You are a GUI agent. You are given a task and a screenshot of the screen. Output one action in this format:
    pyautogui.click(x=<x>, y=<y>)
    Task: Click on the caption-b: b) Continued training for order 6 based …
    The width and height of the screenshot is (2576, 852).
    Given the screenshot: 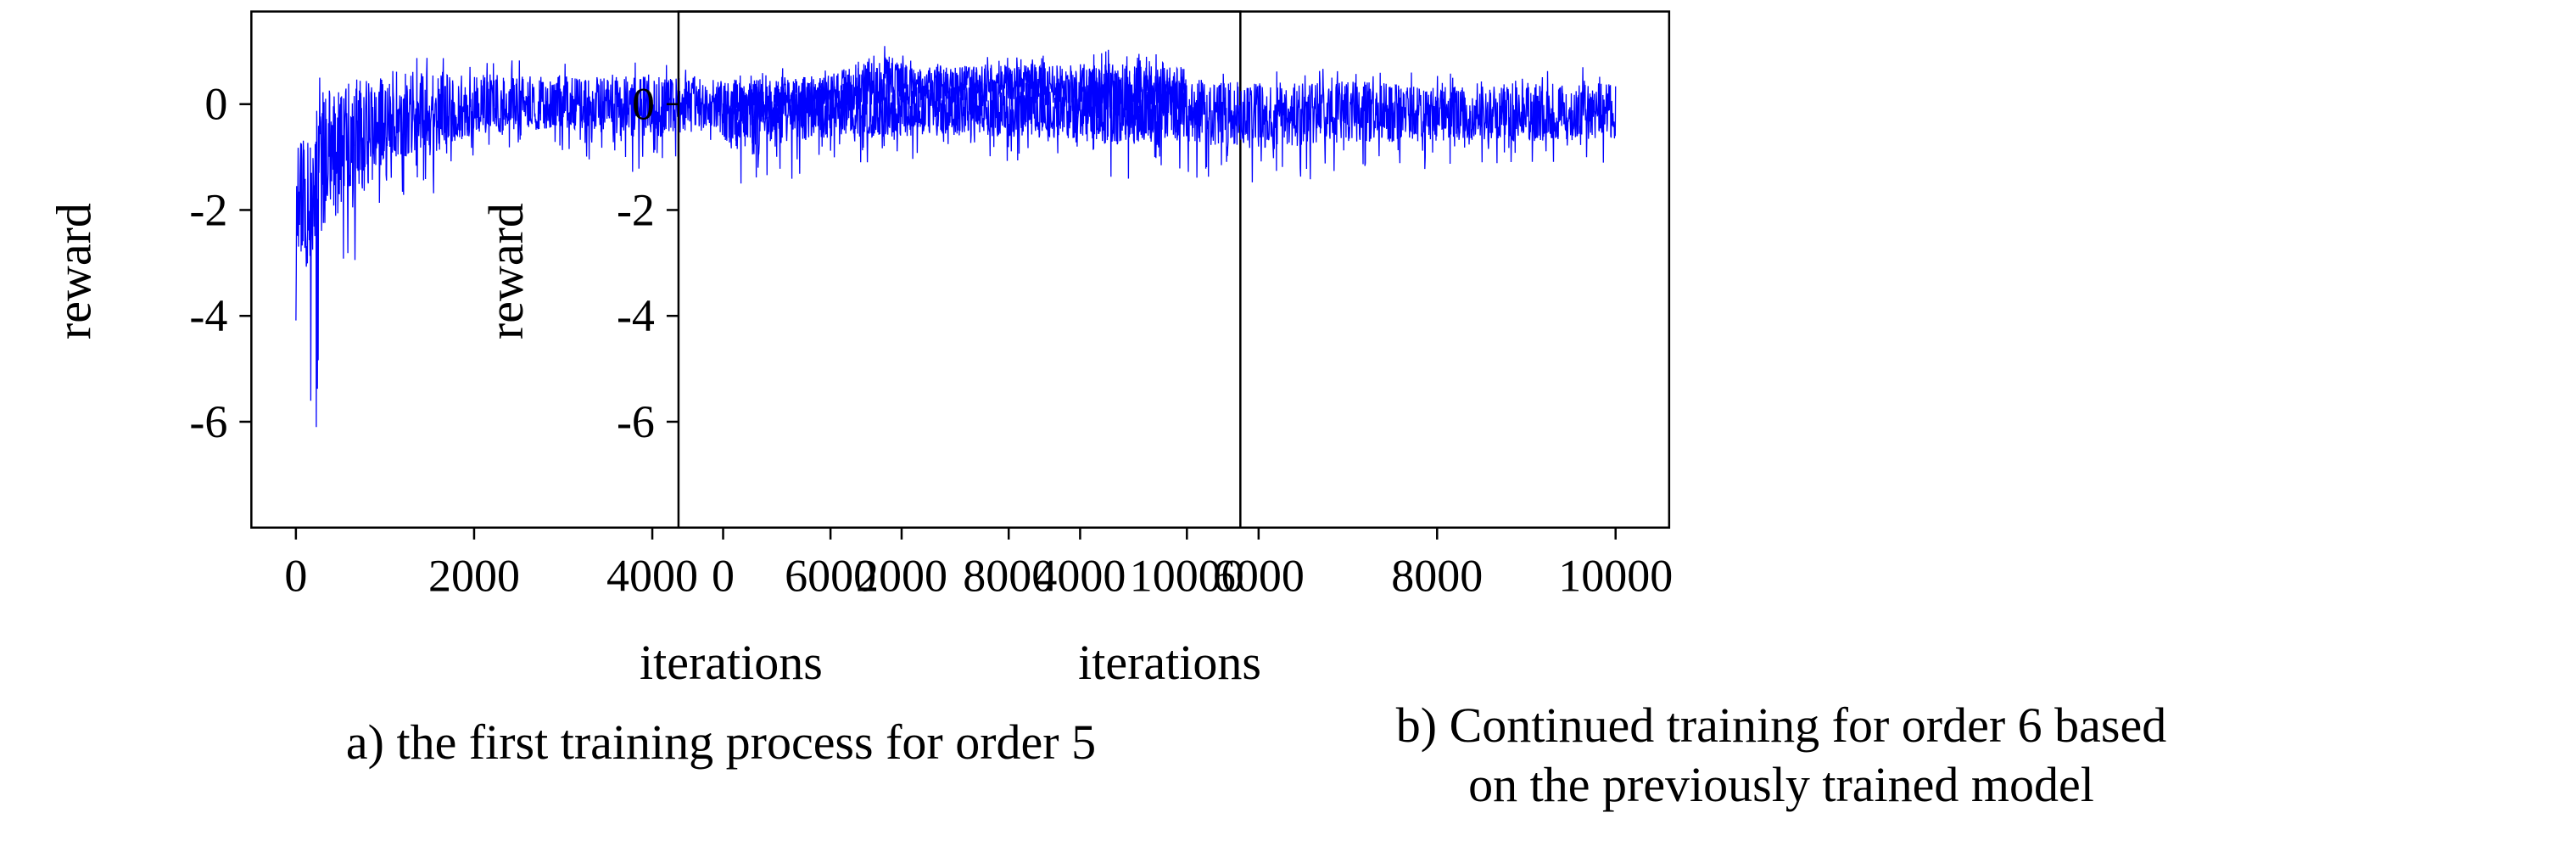 What is the action you would take?
    pyautogui.click(x=1781, y=755)
    